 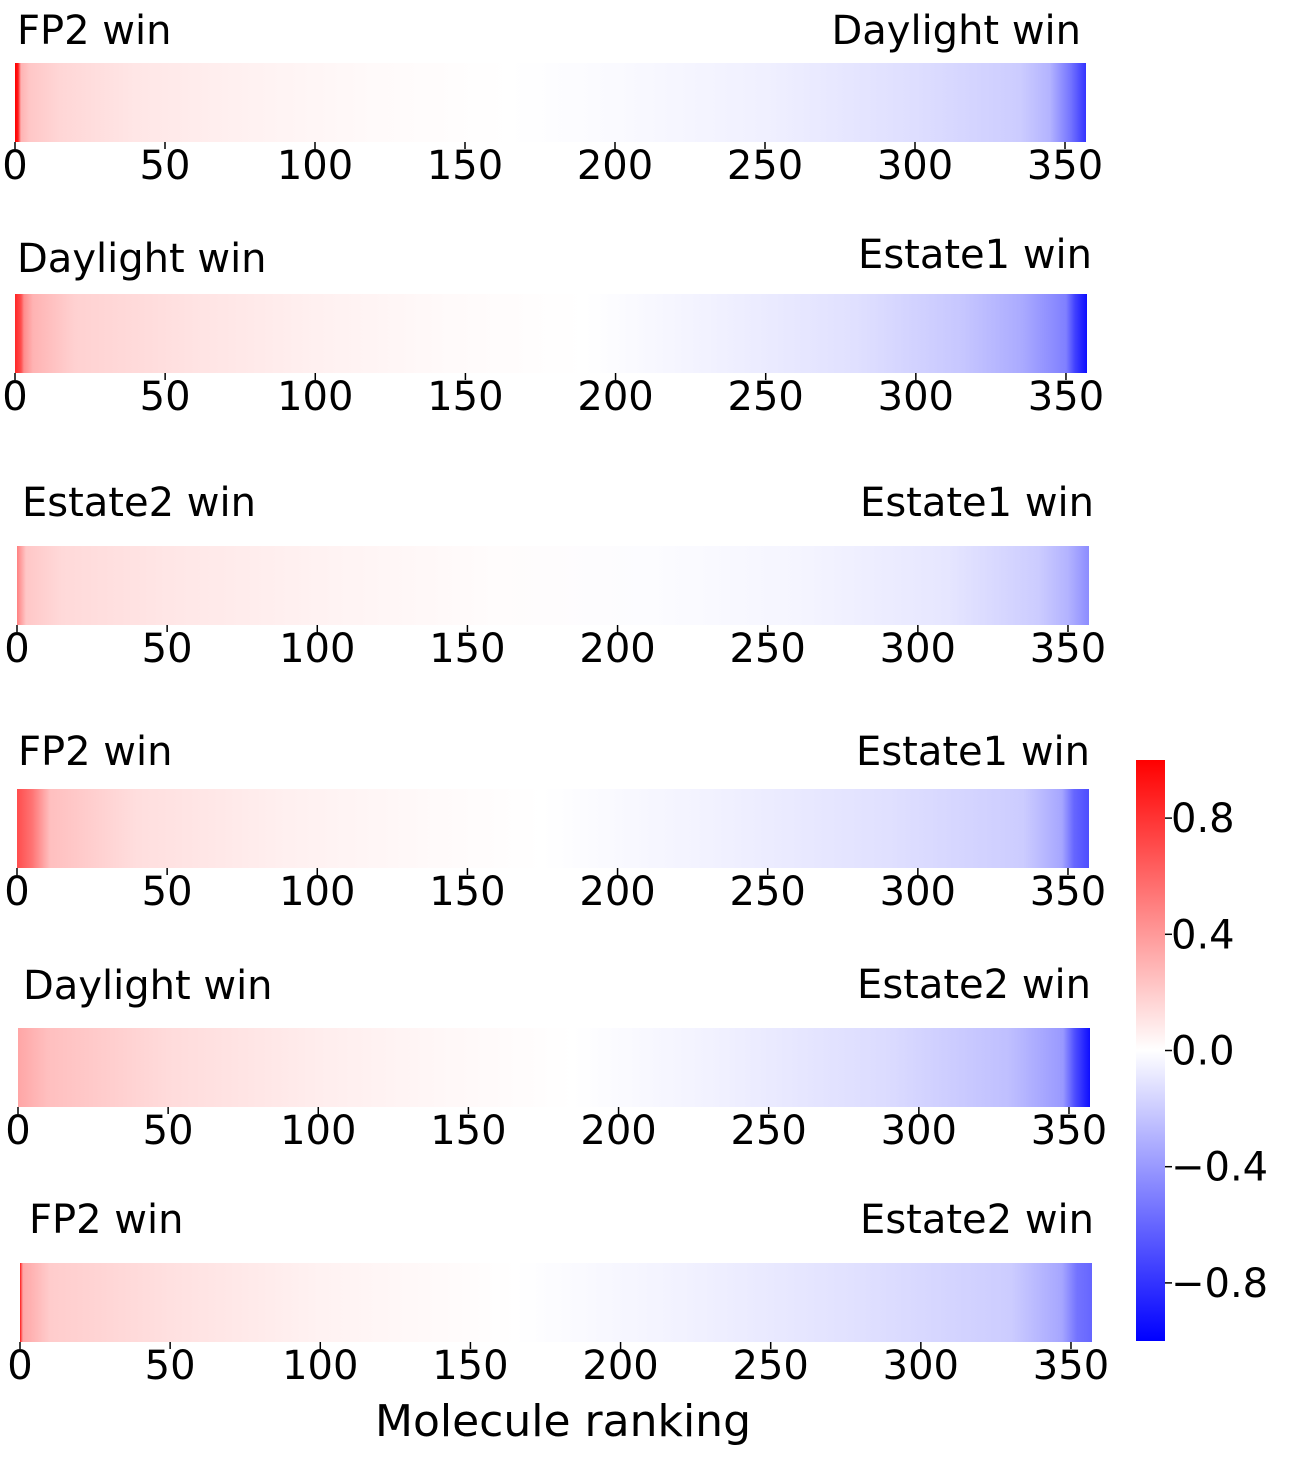 What do you see at coordinates (95, 752) in the screenshot?
I see `strip-4-left-label: FP2 win` at bounding box center [95, 752].